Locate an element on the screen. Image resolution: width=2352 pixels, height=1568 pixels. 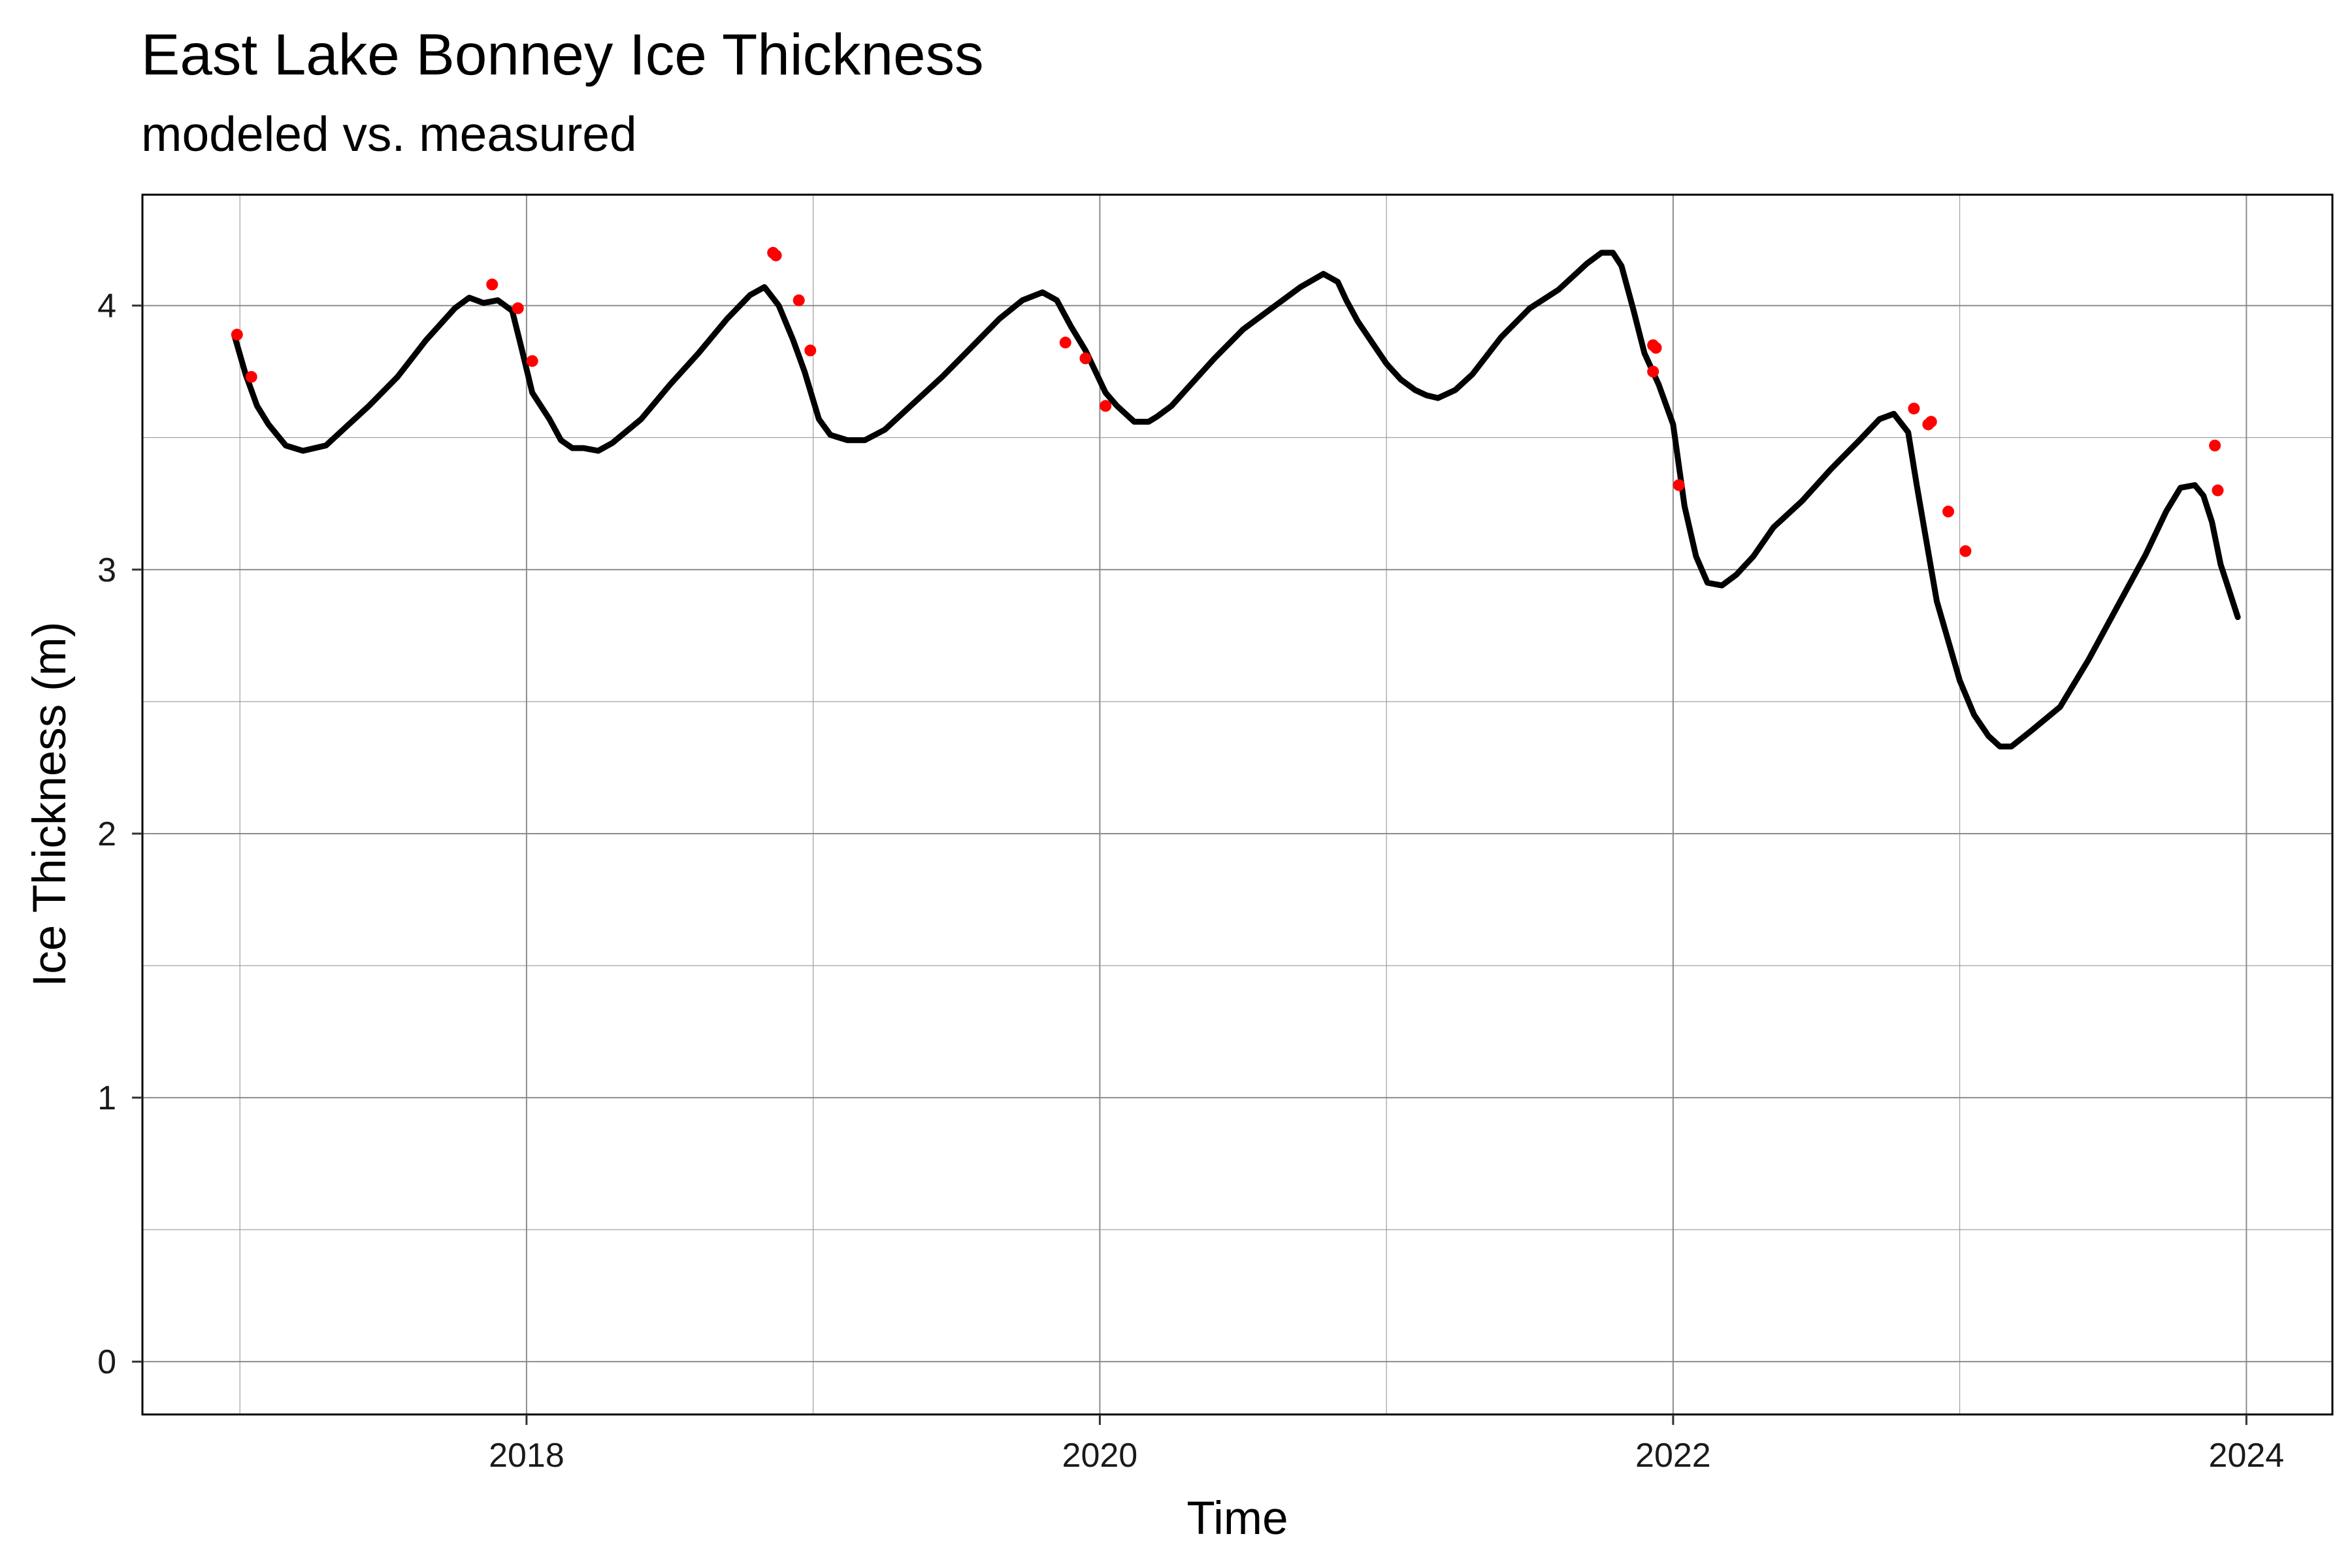
chart-title: East Lake Bonney Ice Thickness is located at coordinates (562, 54).